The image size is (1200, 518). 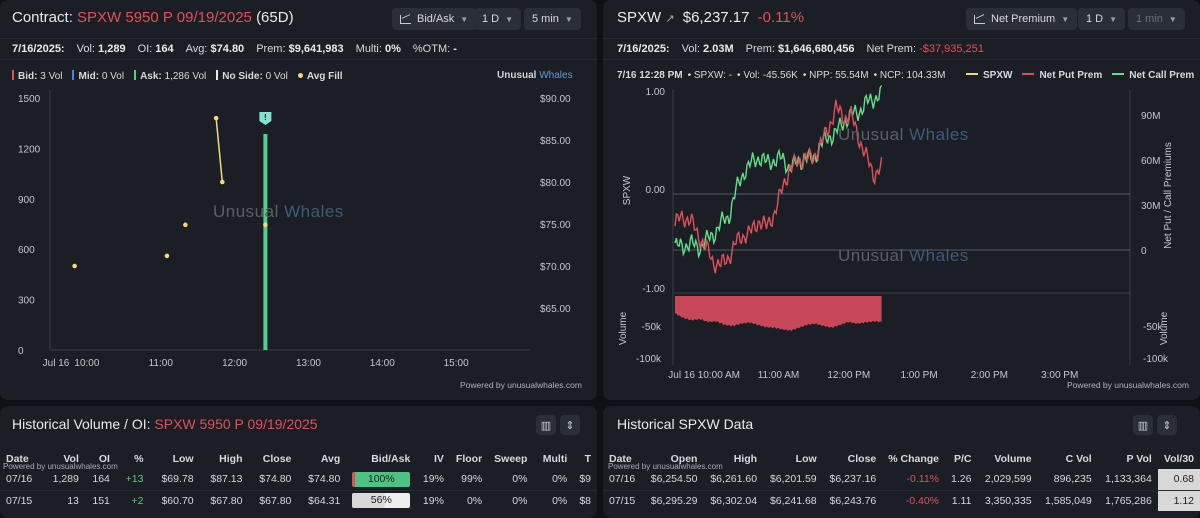 What do you see at coordinates (961, 479) in the screenshot?
I see `table-cell-pc: 1.26` at bounding box center [961, 479].